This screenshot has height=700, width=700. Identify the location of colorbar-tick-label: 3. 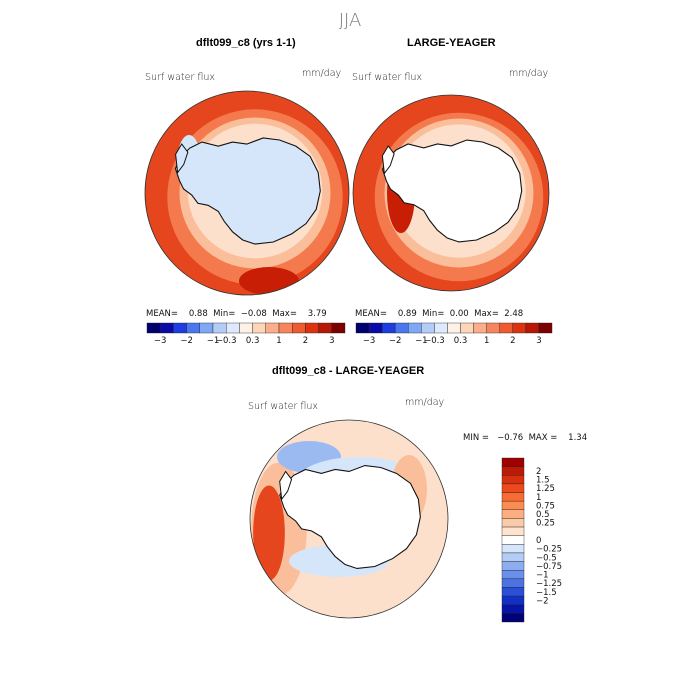
(331, 341).